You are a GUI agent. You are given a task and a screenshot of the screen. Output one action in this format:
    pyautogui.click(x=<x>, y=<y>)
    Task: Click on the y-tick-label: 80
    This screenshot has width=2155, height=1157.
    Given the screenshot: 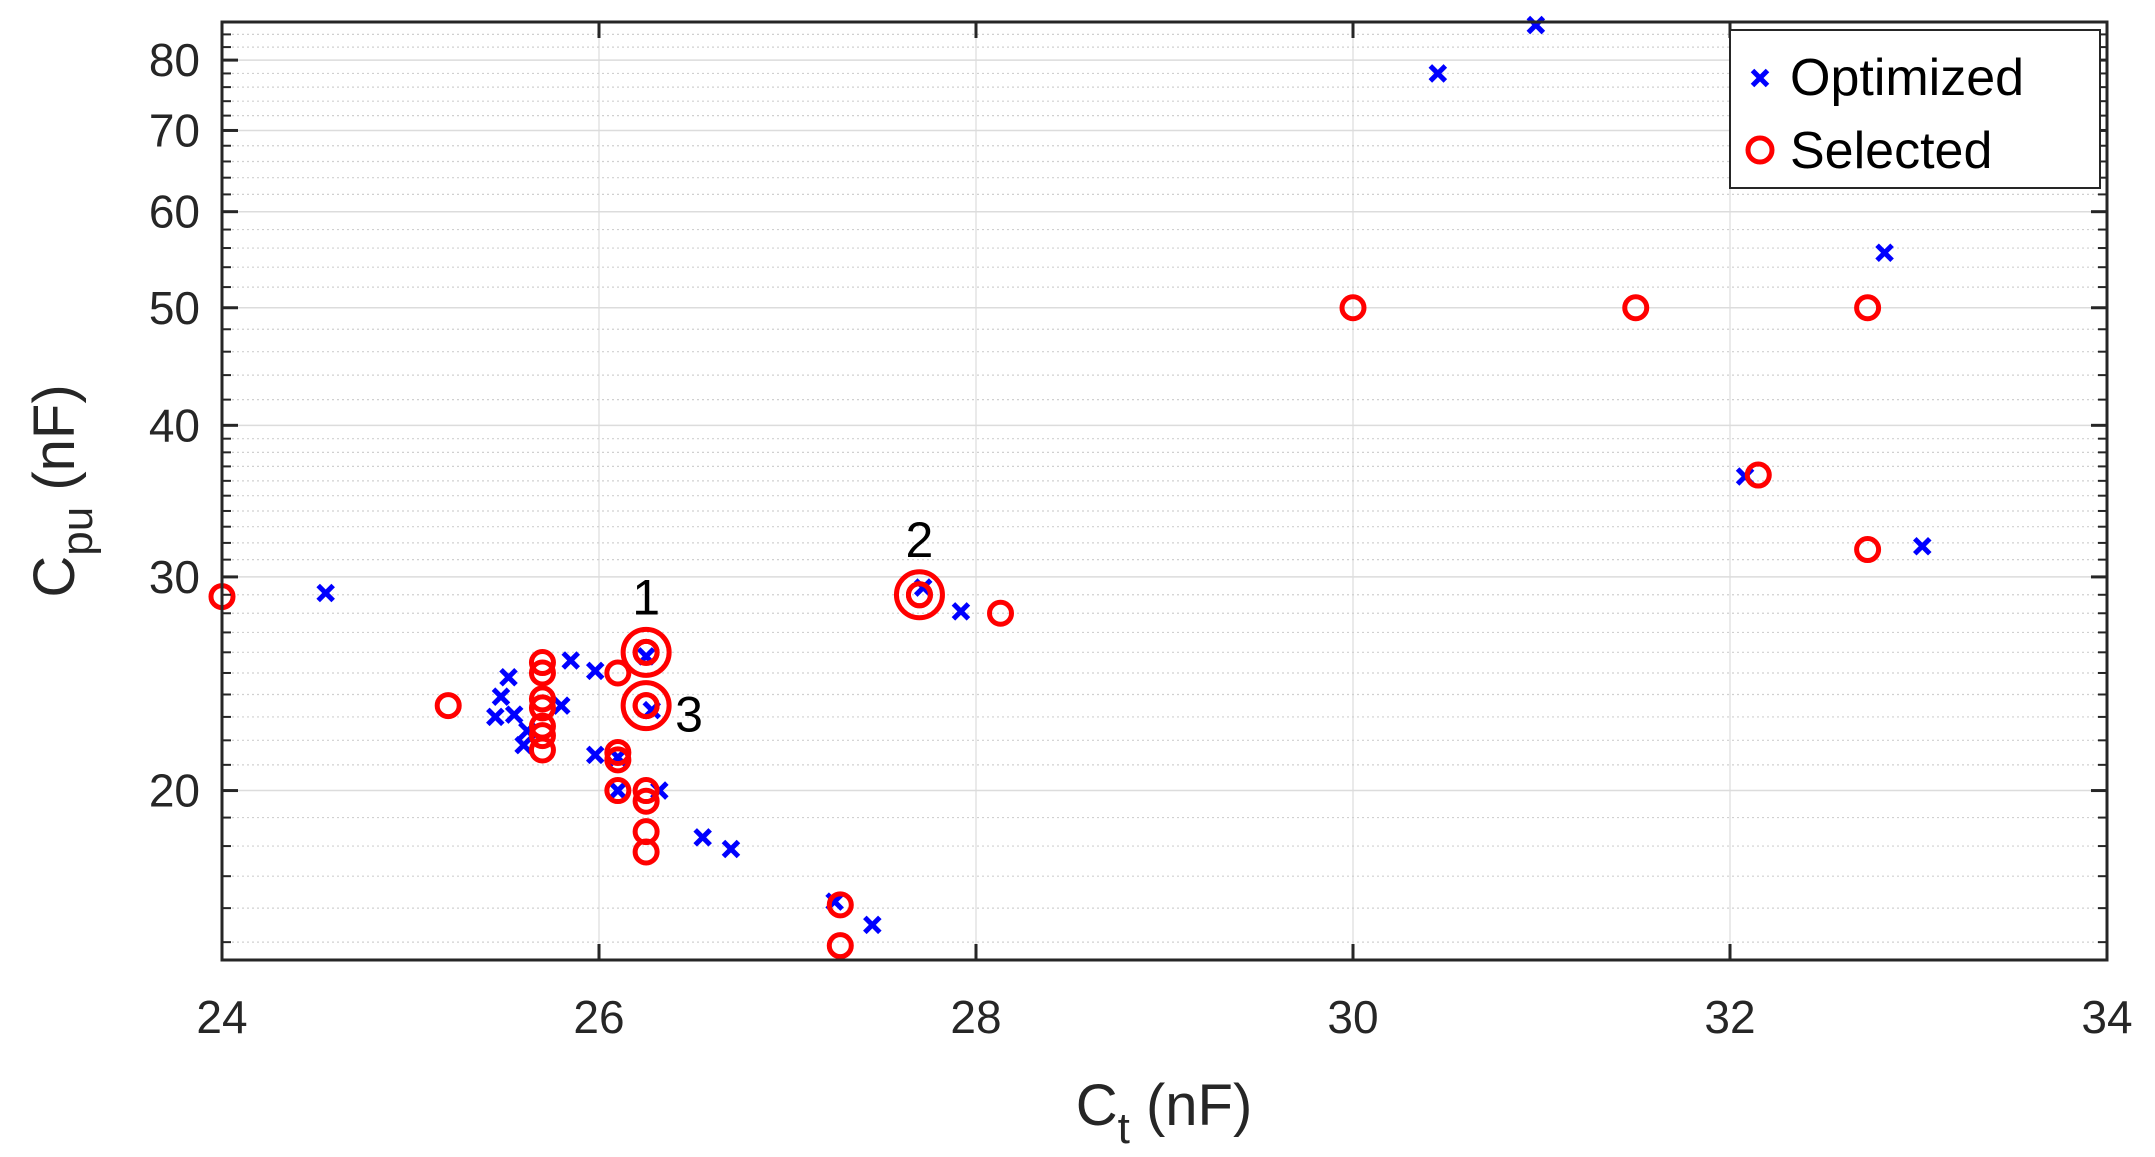 What is the action you would take?
    pyautogui.click(x=174, y=60)
    